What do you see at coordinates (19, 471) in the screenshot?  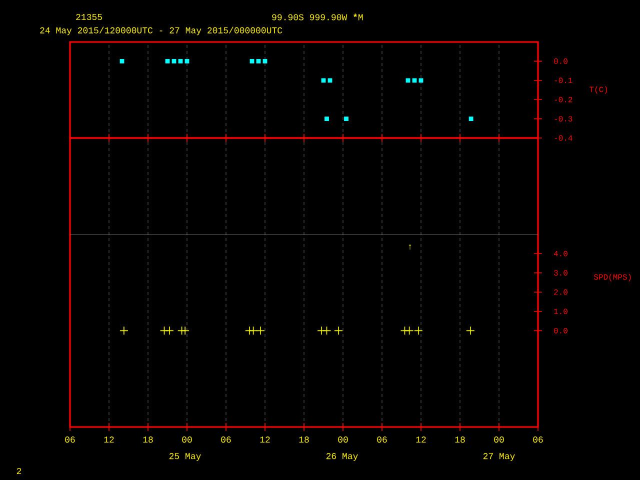 I see `text: 2` at bounding box center [19, 471].